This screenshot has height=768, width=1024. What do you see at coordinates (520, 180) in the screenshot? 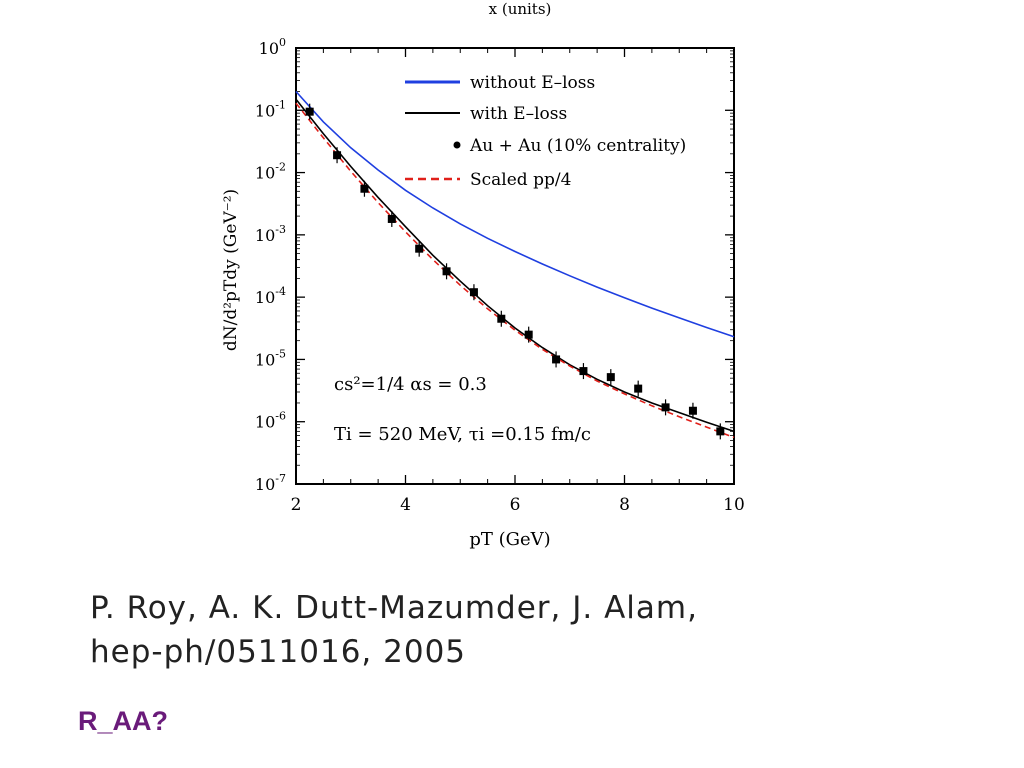
I see `legend-label: Scaled pp/4` at bounding box center [520, 180].